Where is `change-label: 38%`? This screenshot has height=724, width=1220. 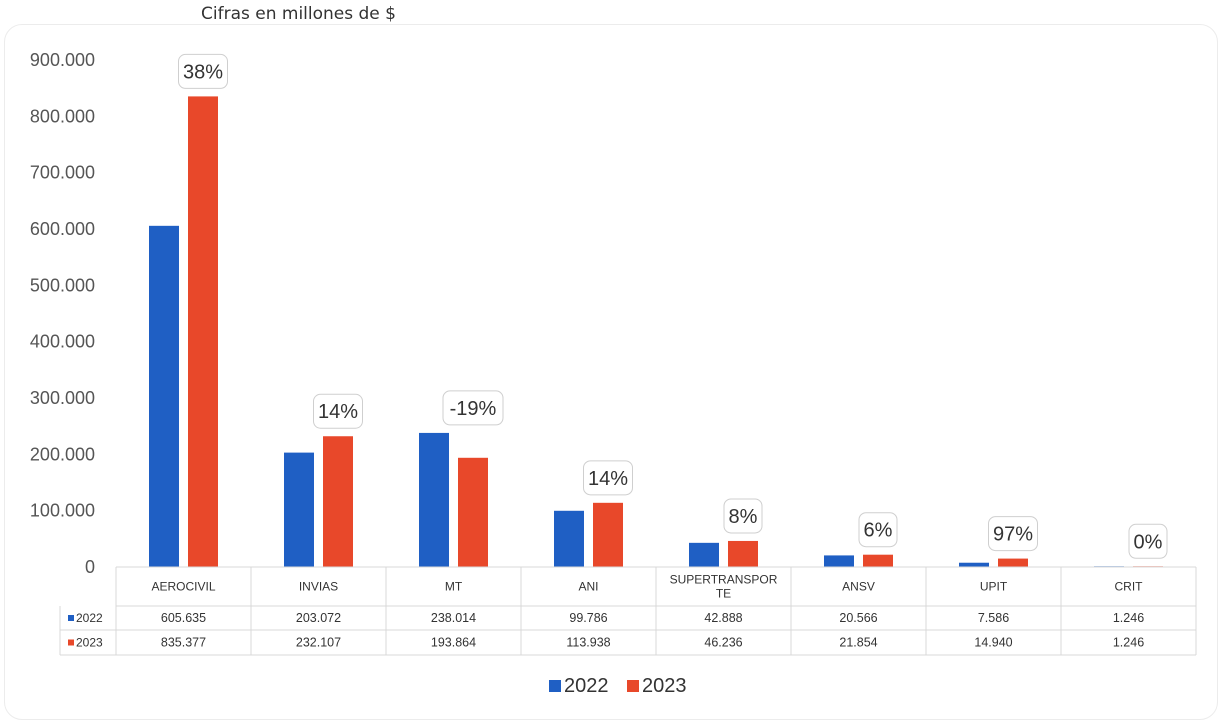
change-label: 38% is located at coordinates (203, 72).